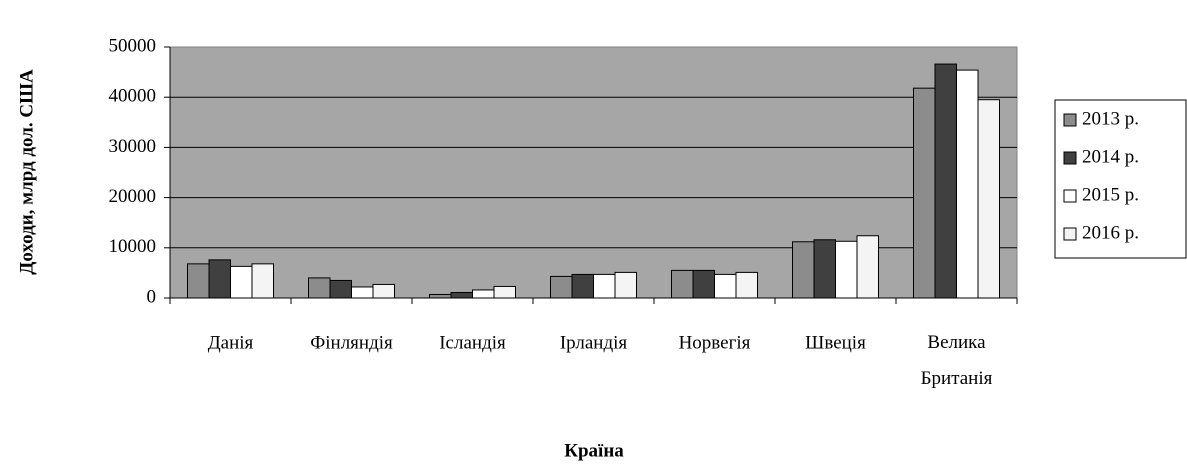 The image size is (1187, 466). What do you see at coordinates (152, 296) in the screenshot?
I see `y-tick-label: 0` at bounding box center [152, 296].